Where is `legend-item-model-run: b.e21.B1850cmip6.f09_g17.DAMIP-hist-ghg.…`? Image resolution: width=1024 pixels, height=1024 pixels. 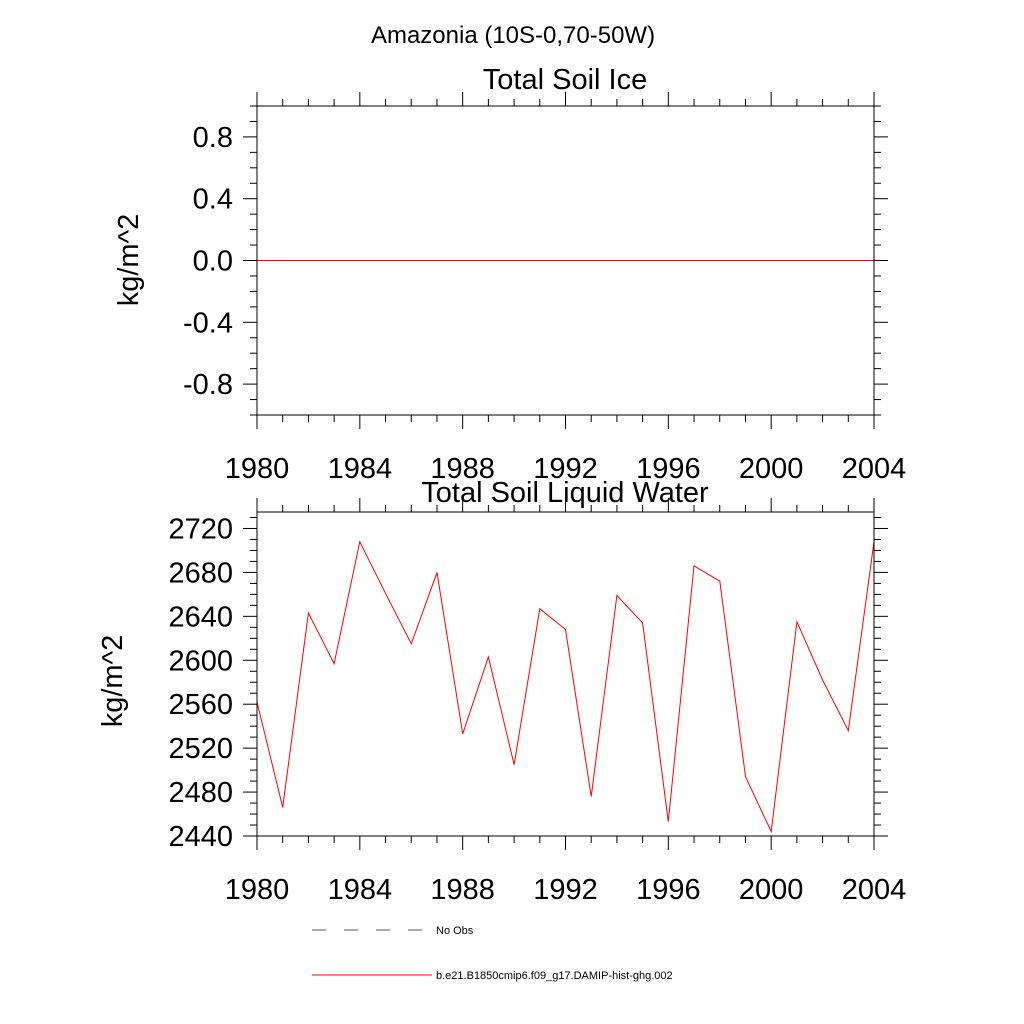 legend-item-model-run: b.e21.B1850cmip6.f09_g17.DAMIP-hist-ghg.… is located at coordinates (492, 976).